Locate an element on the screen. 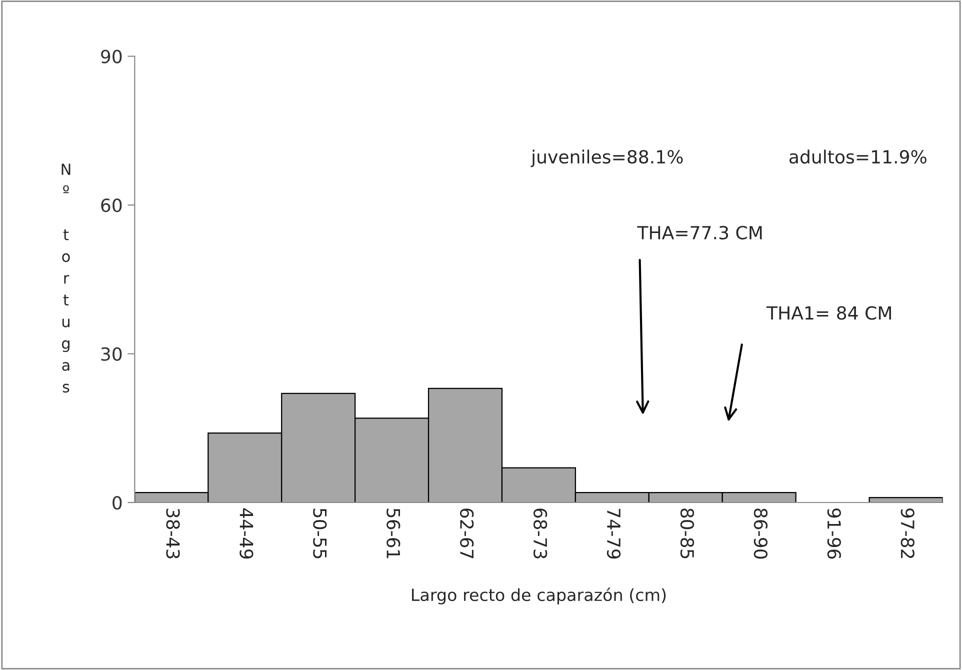 The image size is (962, 670). x-tick-label: 62-67 is located at coordinates (467, 533).